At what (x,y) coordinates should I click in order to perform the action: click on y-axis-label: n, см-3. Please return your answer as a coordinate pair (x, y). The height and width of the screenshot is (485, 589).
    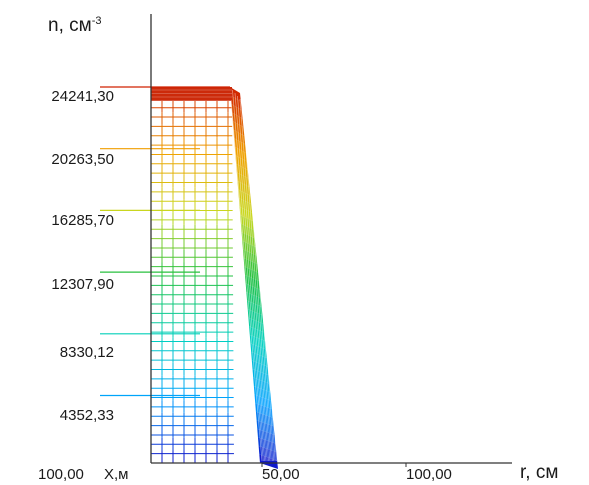
    Looking at the image, I should click on (75, 25).